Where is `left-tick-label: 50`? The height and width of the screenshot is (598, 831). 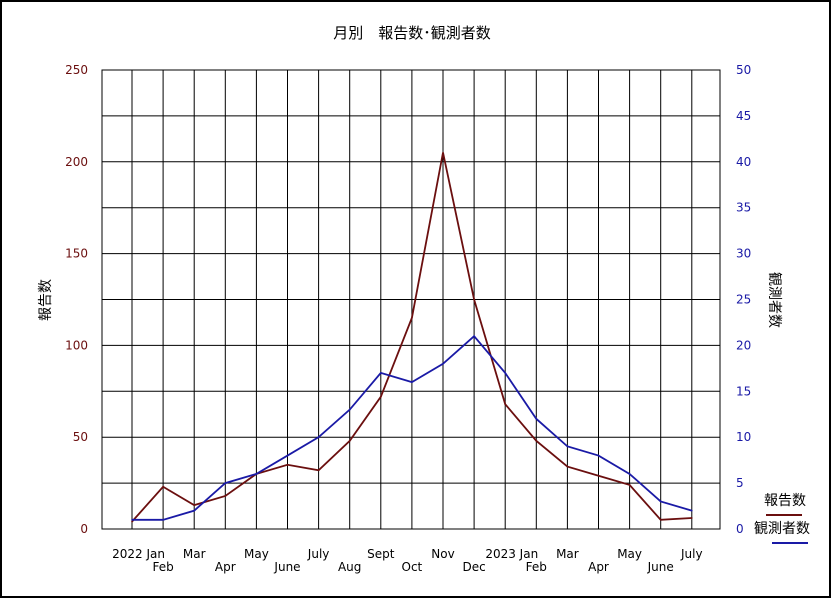
left-tick-label: 50 is located at coordinates (80, 437).